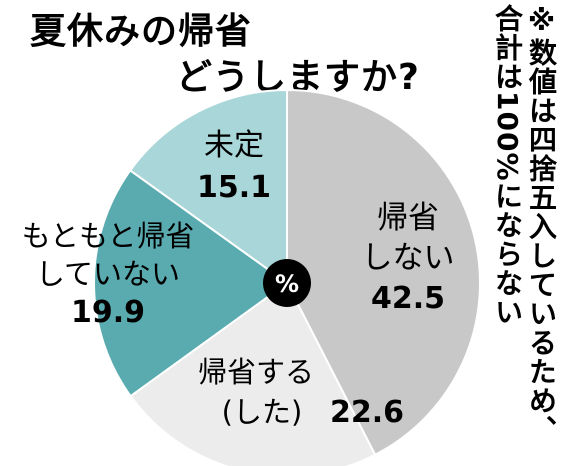 The image size is (566, 466). Describe the element at coordinates (108, 236) in the screenshot. I see `slice-label-2-line-0: もともと帰省` at that location.